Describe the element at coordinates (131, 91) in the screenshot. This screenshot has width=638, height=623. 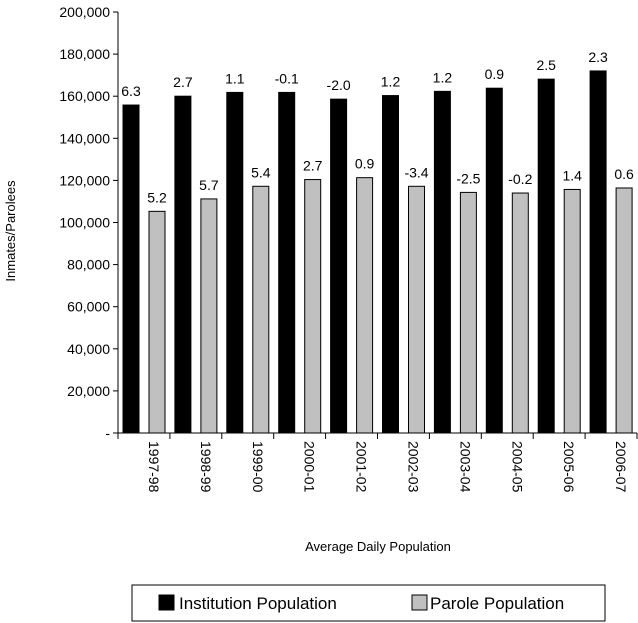
I see `institution-data-label: 6.3` at that location.